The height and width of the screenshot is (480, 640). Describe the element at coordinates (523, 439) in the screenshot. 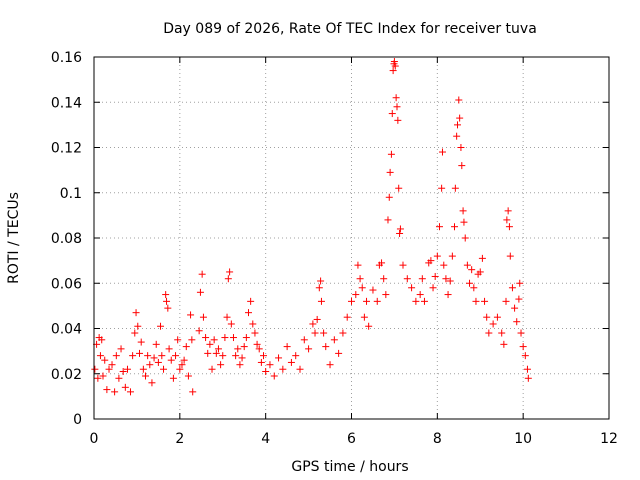

I see `x-tick-label: 10` at that location.